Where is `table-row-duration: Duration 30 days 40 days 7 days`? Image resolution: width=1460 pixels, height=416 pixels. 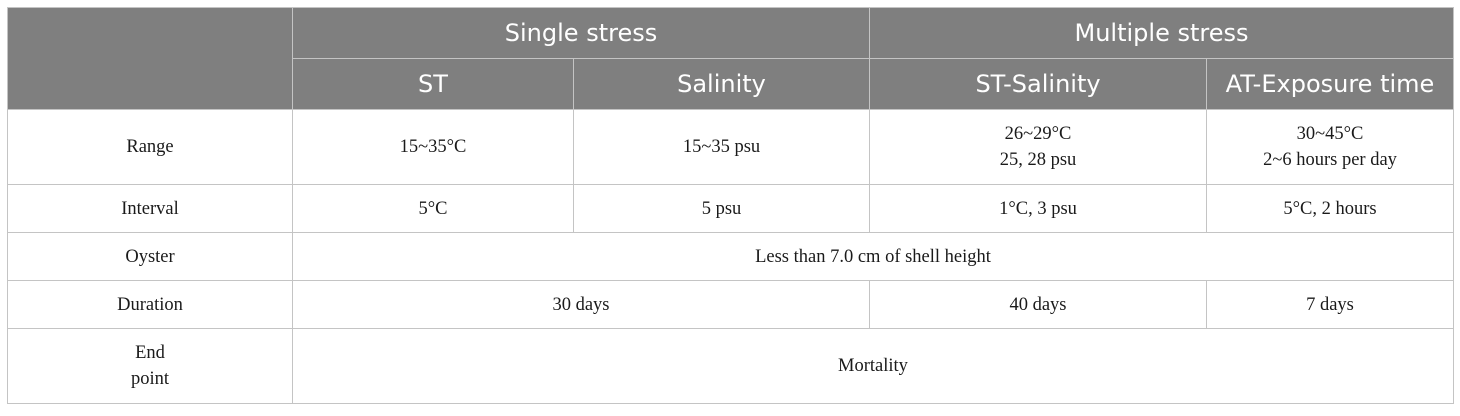
table-row-duration: Duration 30 days 40 days 7 days is located at coordinates (730, 304).